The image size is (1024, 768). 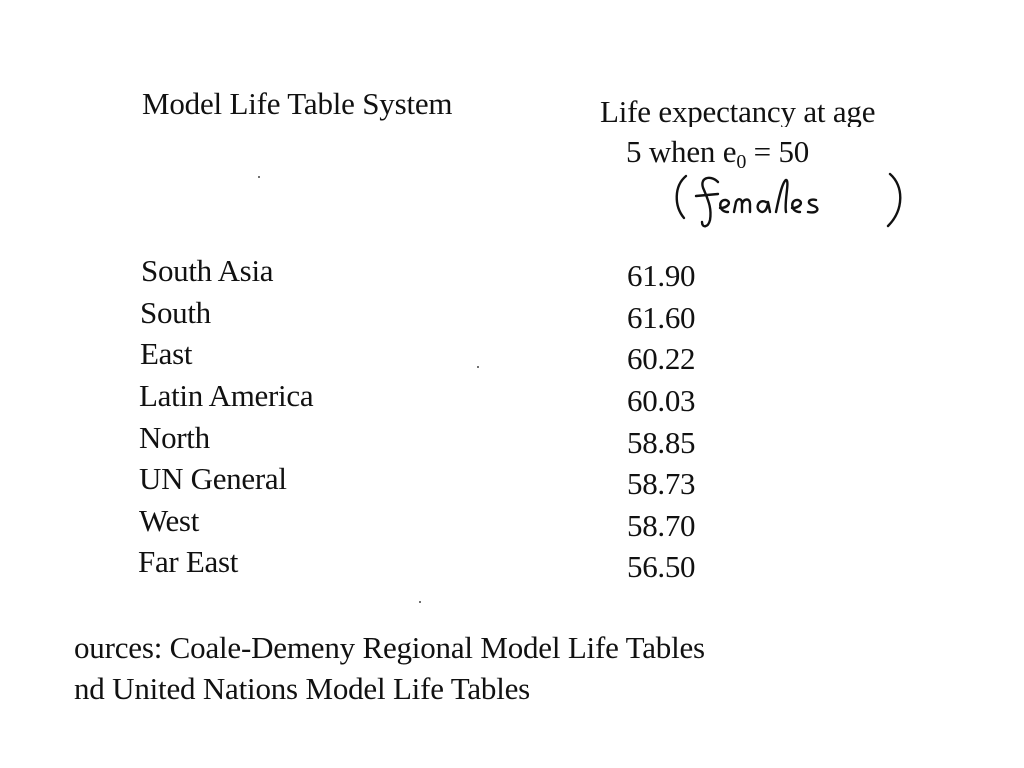 What do you see at coordinates (661, 483) in the screenshot?
I see `row-value-un-general: 58.73` at bounding box center [661, 483].